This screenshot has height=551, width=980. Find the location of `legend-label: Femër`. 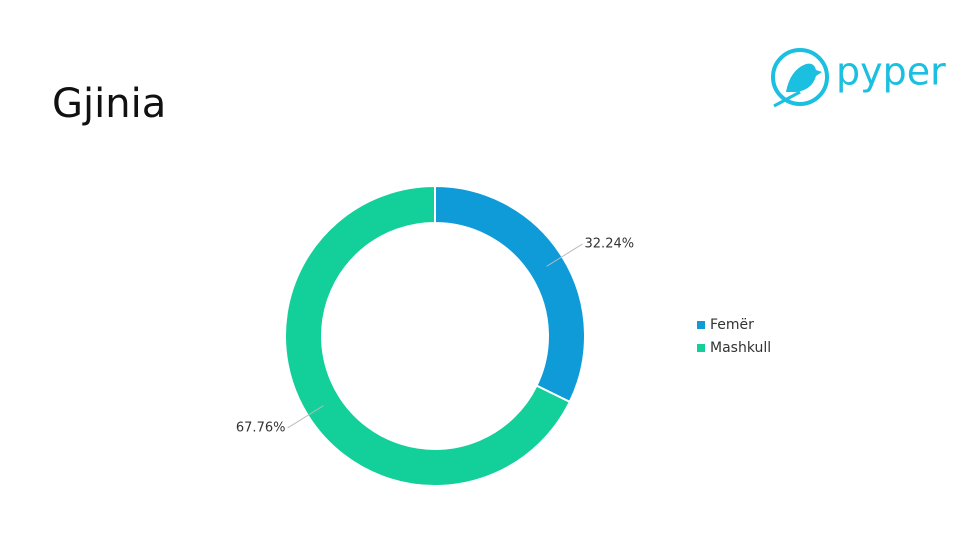

legend-label: Femër is located at coordinates (732, 325).